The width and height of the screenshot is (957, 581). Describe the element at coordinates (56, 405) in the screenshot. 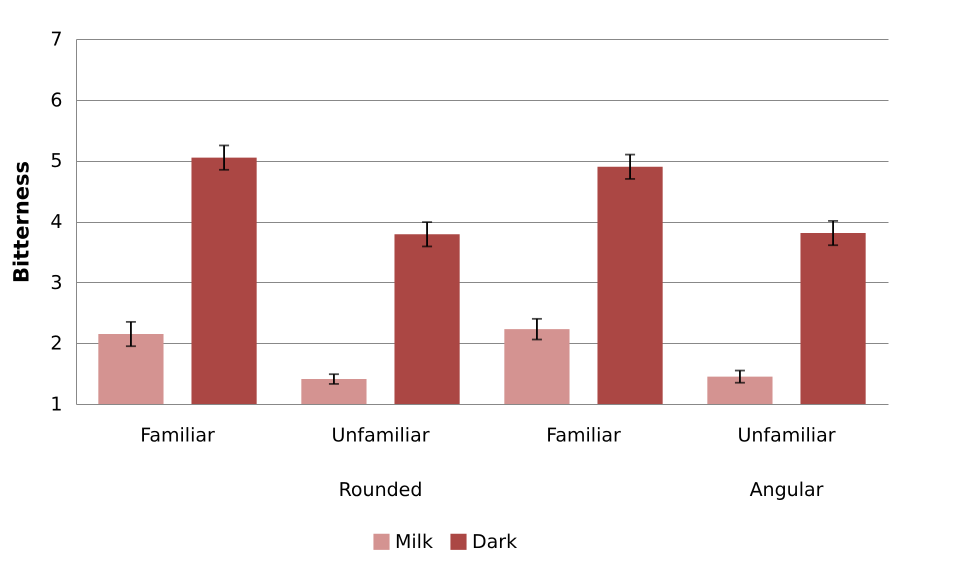

I see `y-tick-label: 1` at that location.